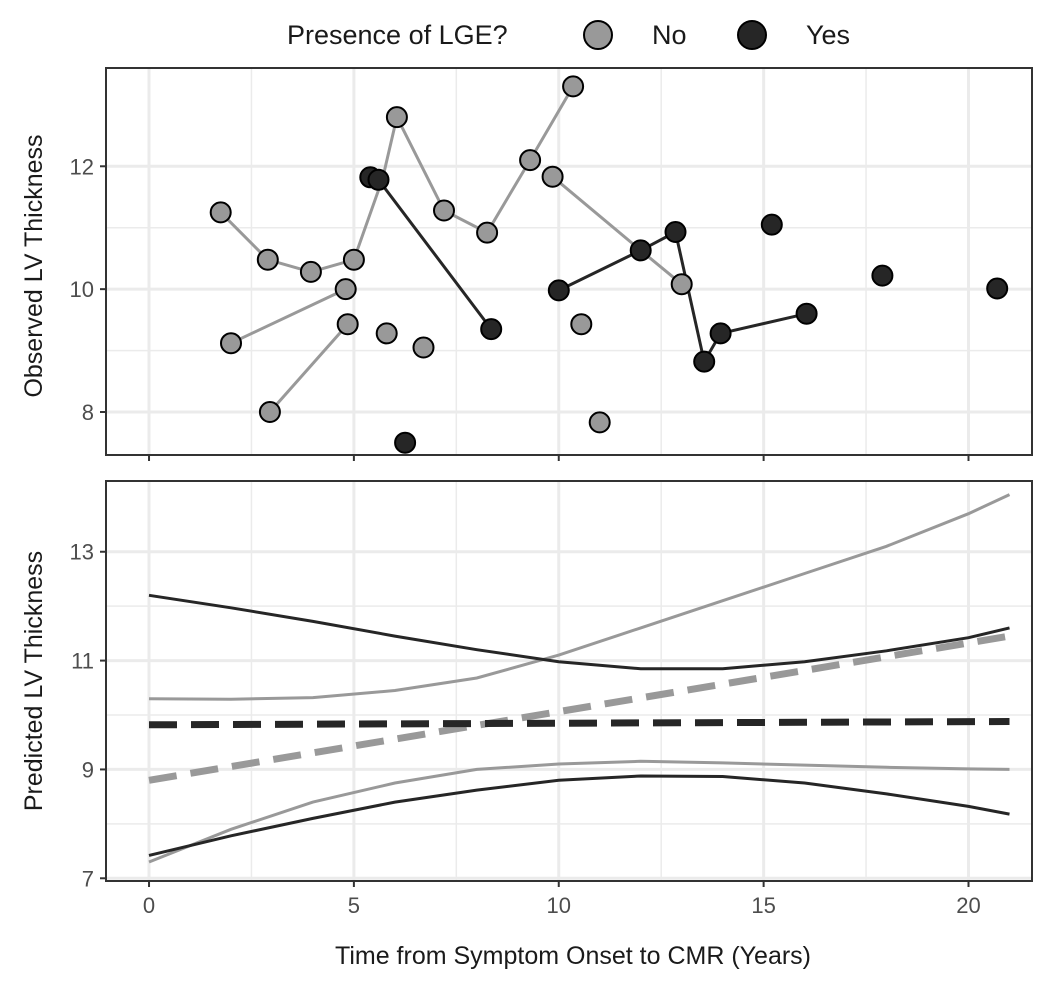  Describe the element at coordinates (82, 552) in the screenshot. I see `y-tick-label: 13` at that location.